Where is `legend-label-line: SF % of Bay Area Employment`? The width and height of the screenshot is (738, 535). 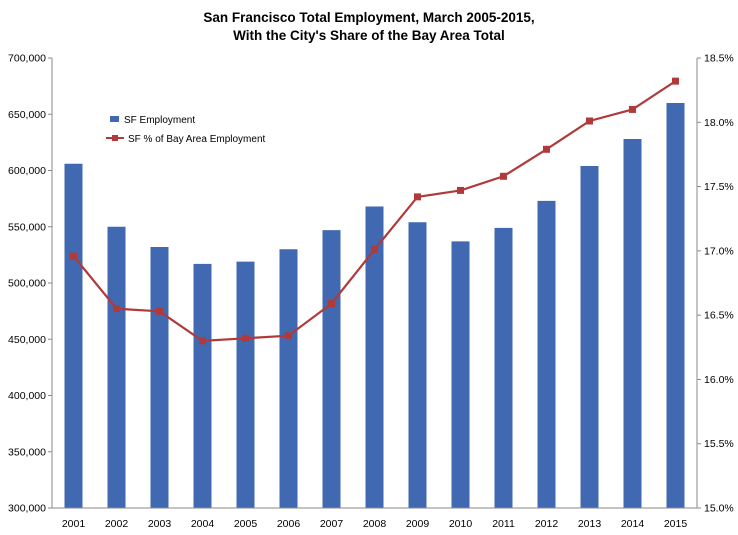
legend-label-line: SF % of Bay Area Employment is located at coordinates (197, 139).